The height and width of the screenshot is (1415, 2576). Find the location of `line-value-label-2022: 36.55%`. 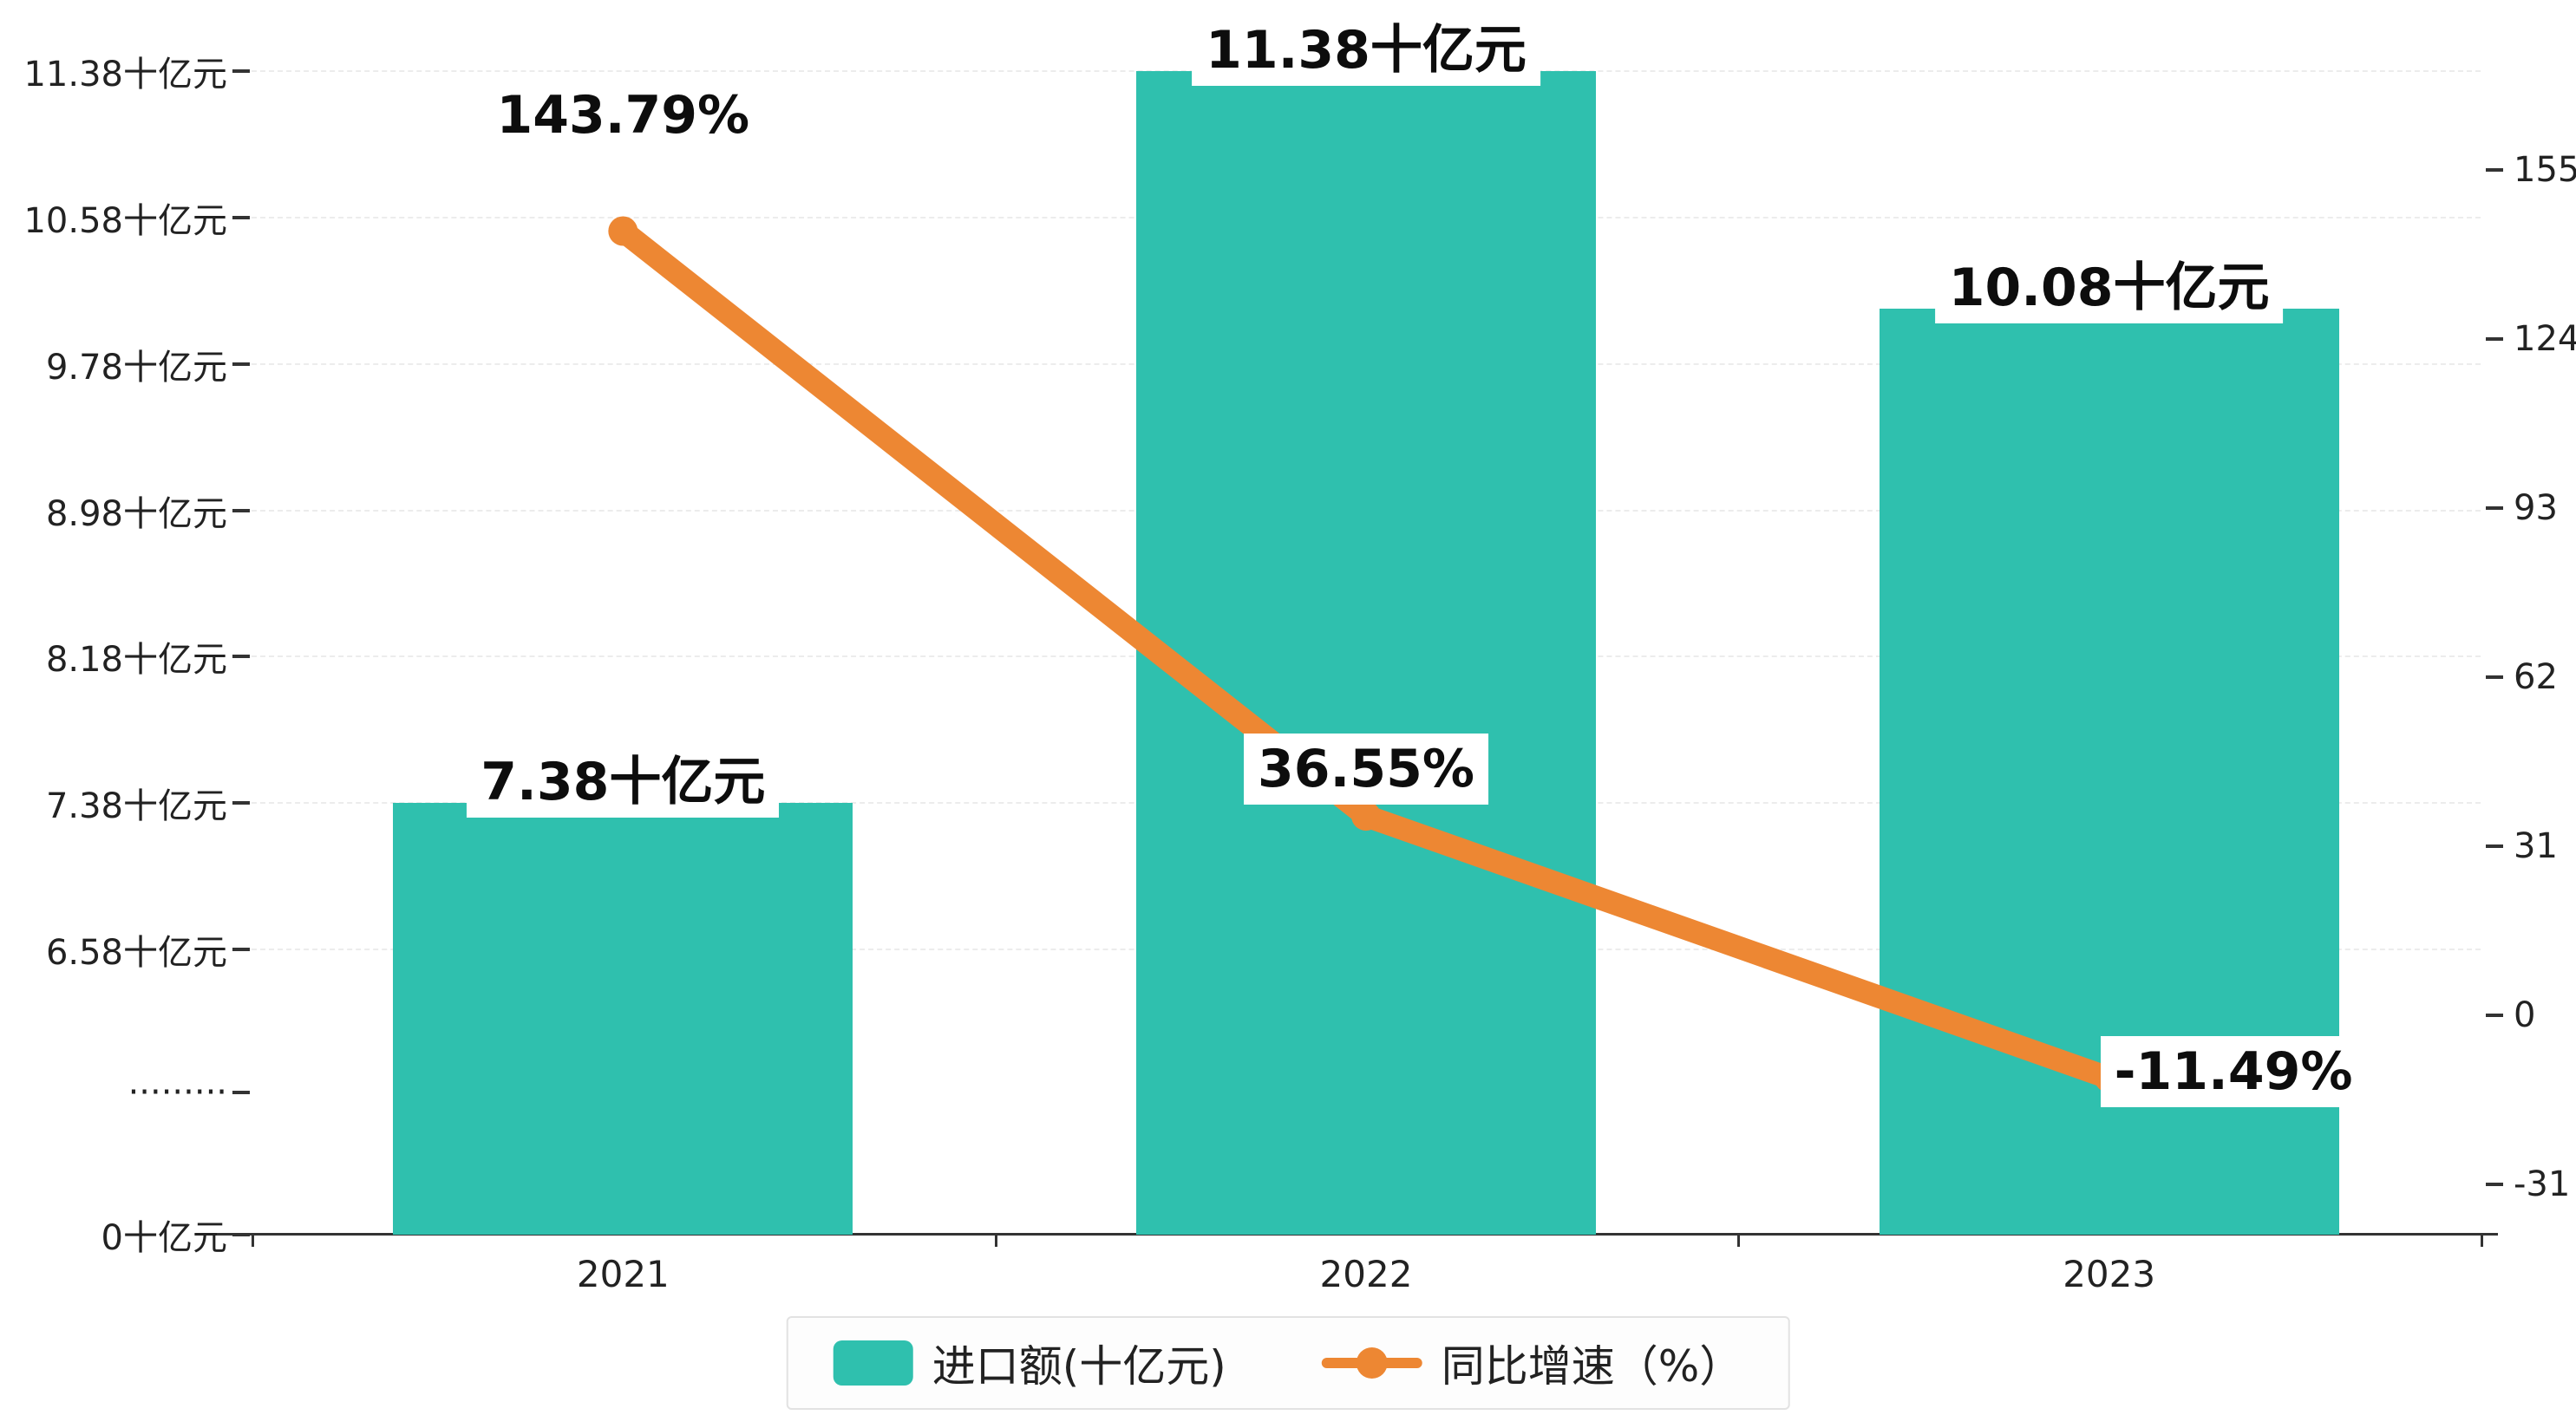

line-value-label-2022: 36.55% is located at coordinates (1366, 769).